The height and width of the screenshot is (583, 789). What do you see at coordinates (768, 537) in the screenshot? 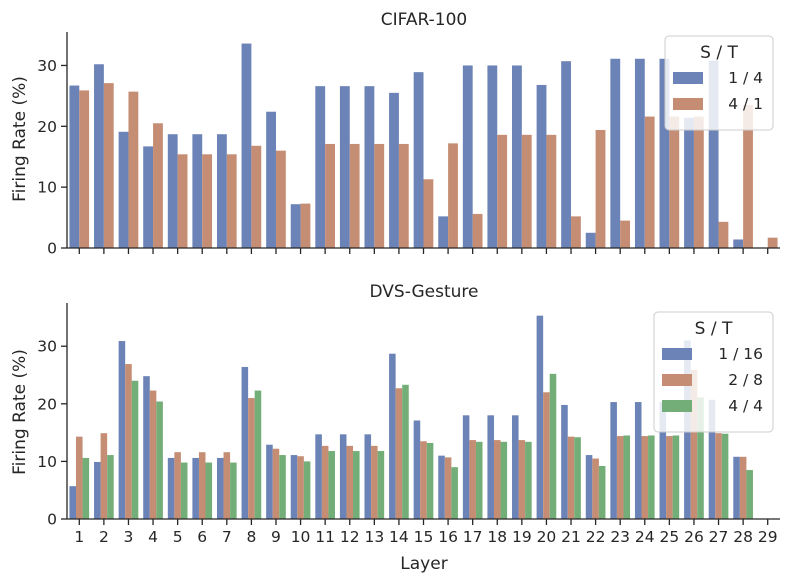
I see `x-tick-label-29: 29` at bounding box center [768, 537].